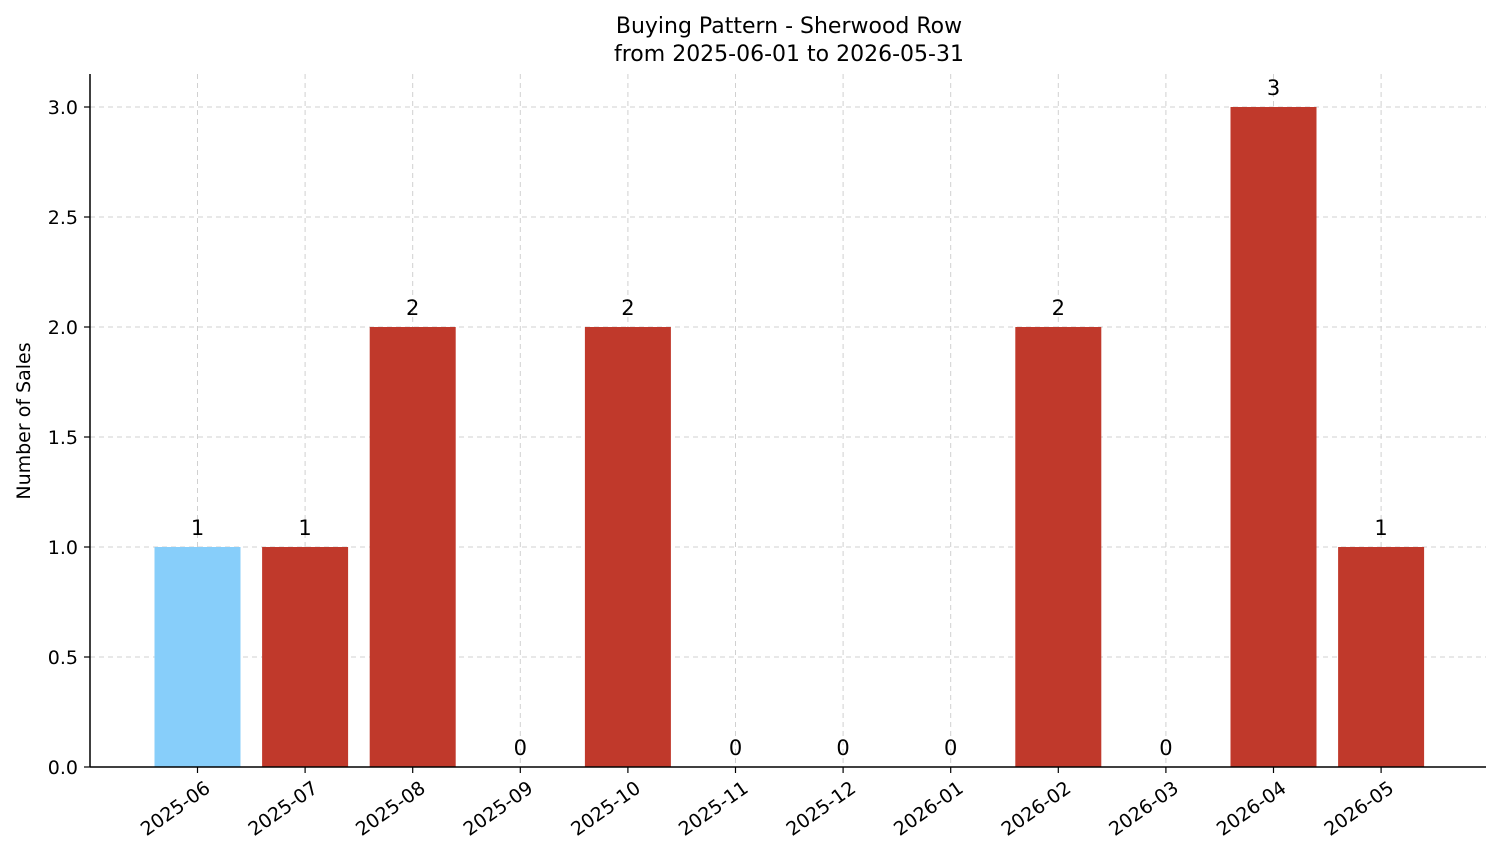 The image size is (1501, 868). What do you see at coordinates (520, 748) in the screenshot?
I see `data-label-2025-09: 0` at bounding box center [520, 748].